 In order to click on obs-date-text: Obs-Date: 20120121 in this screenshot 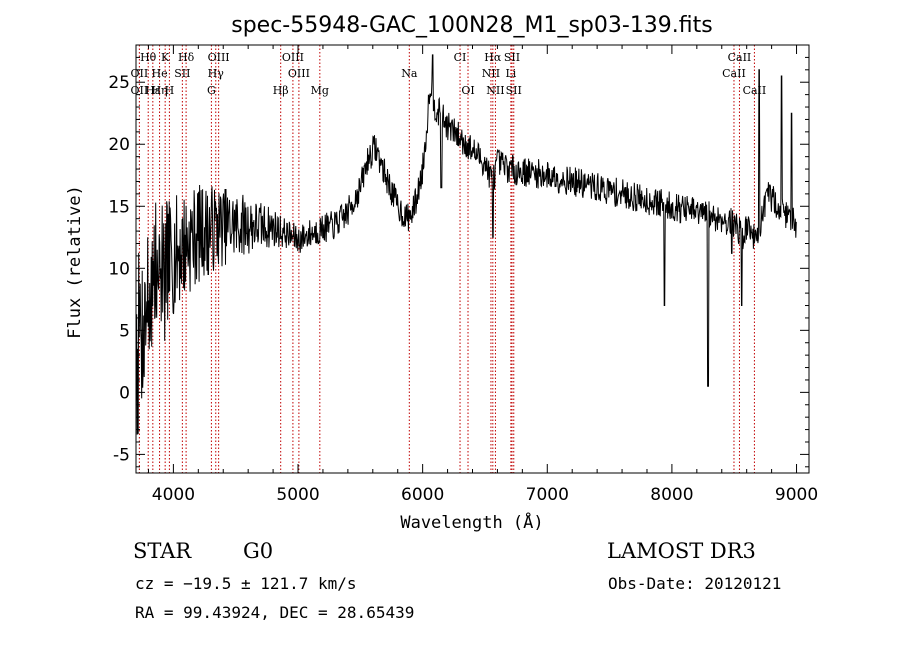, I will do `click(695, 583)`.